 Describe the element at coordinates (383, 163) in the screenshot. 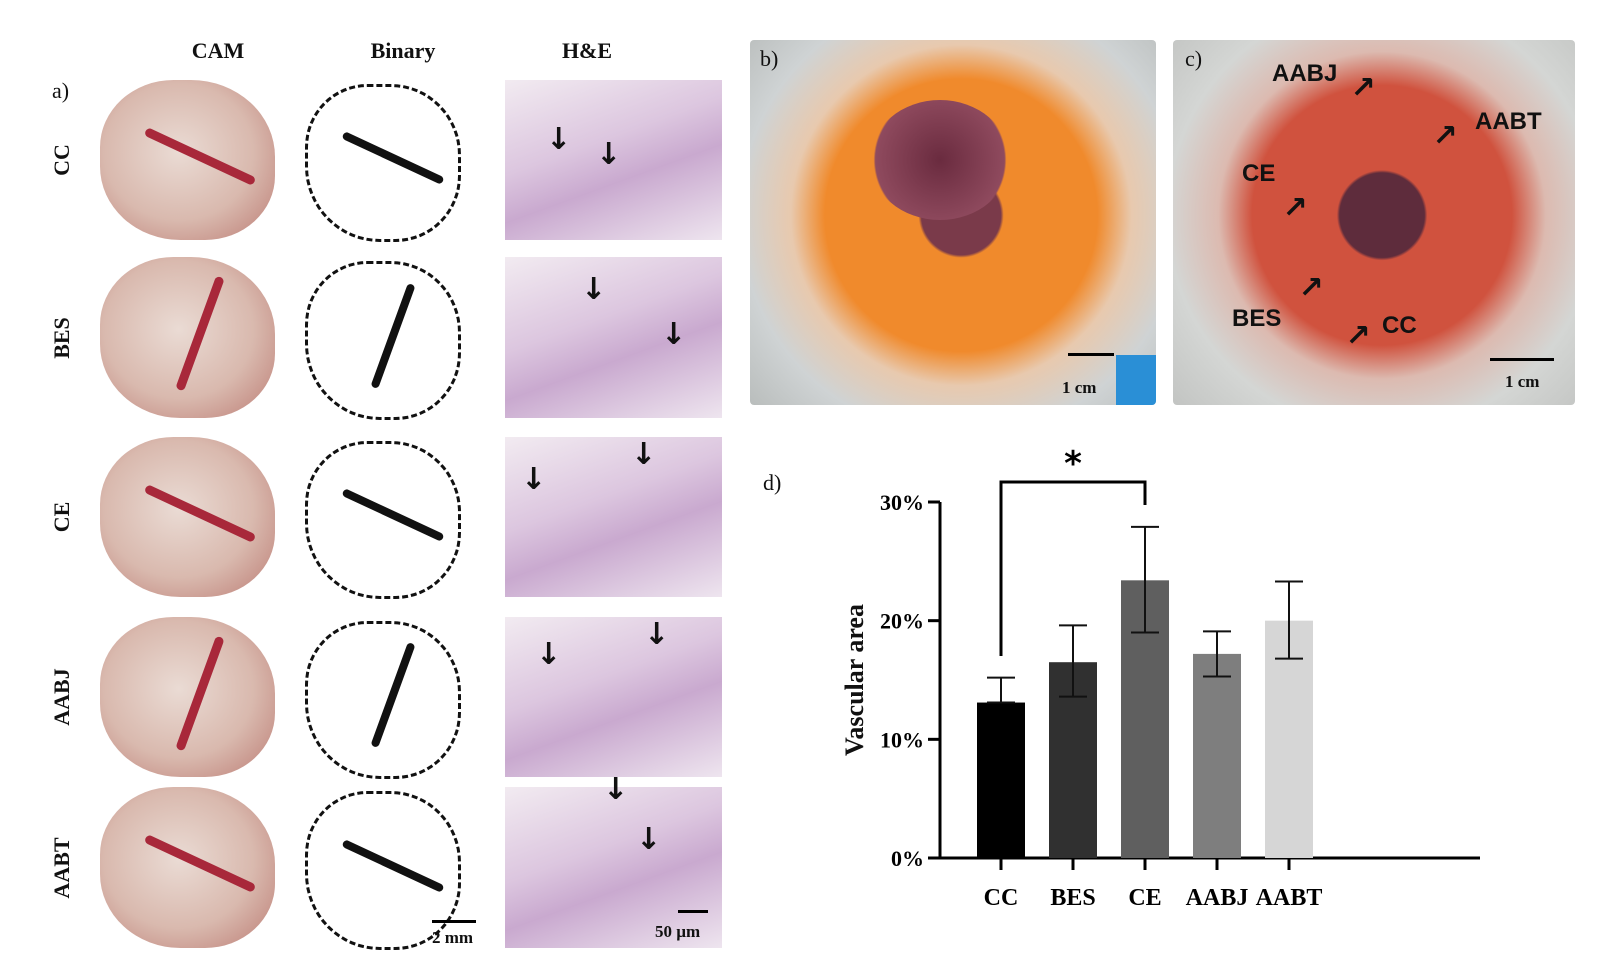

I see `binary-image-cc` at that location.